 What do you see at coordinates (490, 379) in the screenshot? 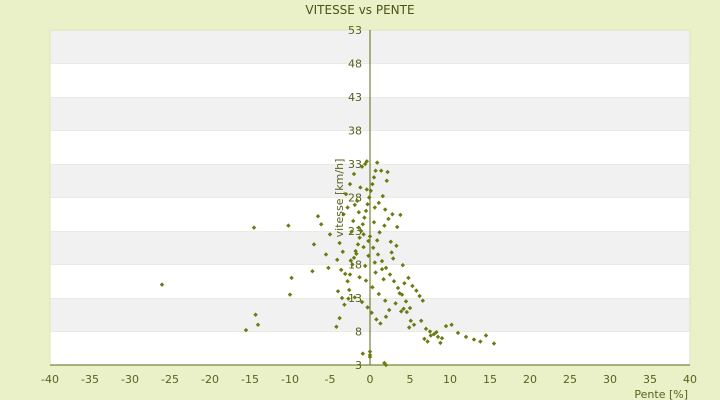
I see `x-tick-label: 15` at bounding box center [490, 379].